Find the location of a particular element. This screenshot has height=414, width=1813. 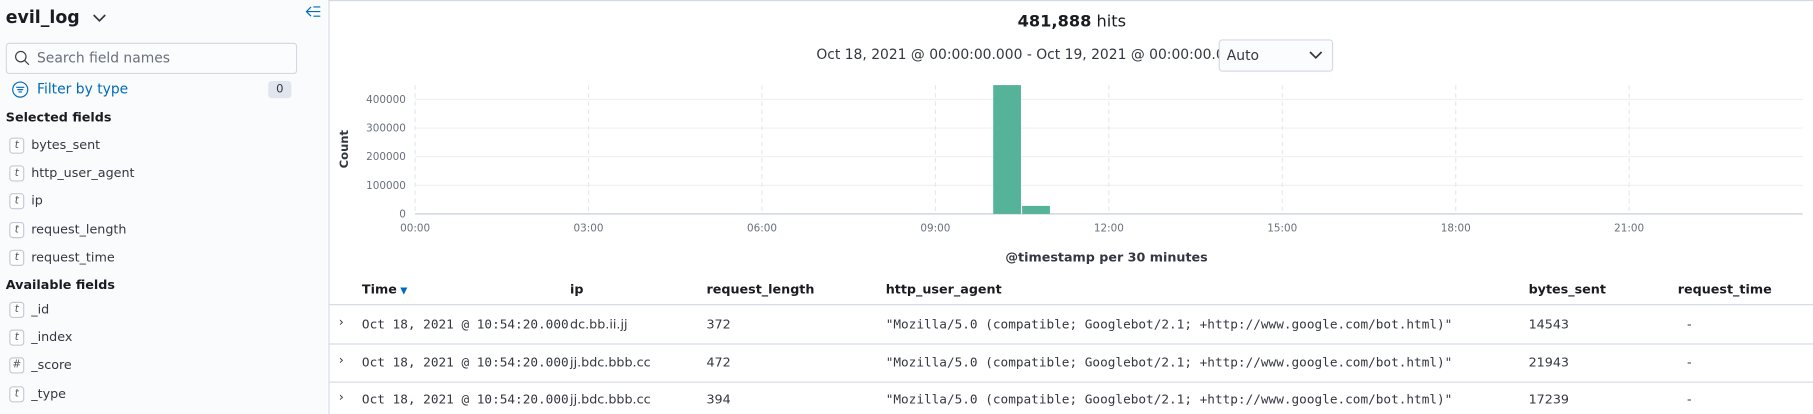

hits-count: 481,888 is located at coordinates (1054, 22).